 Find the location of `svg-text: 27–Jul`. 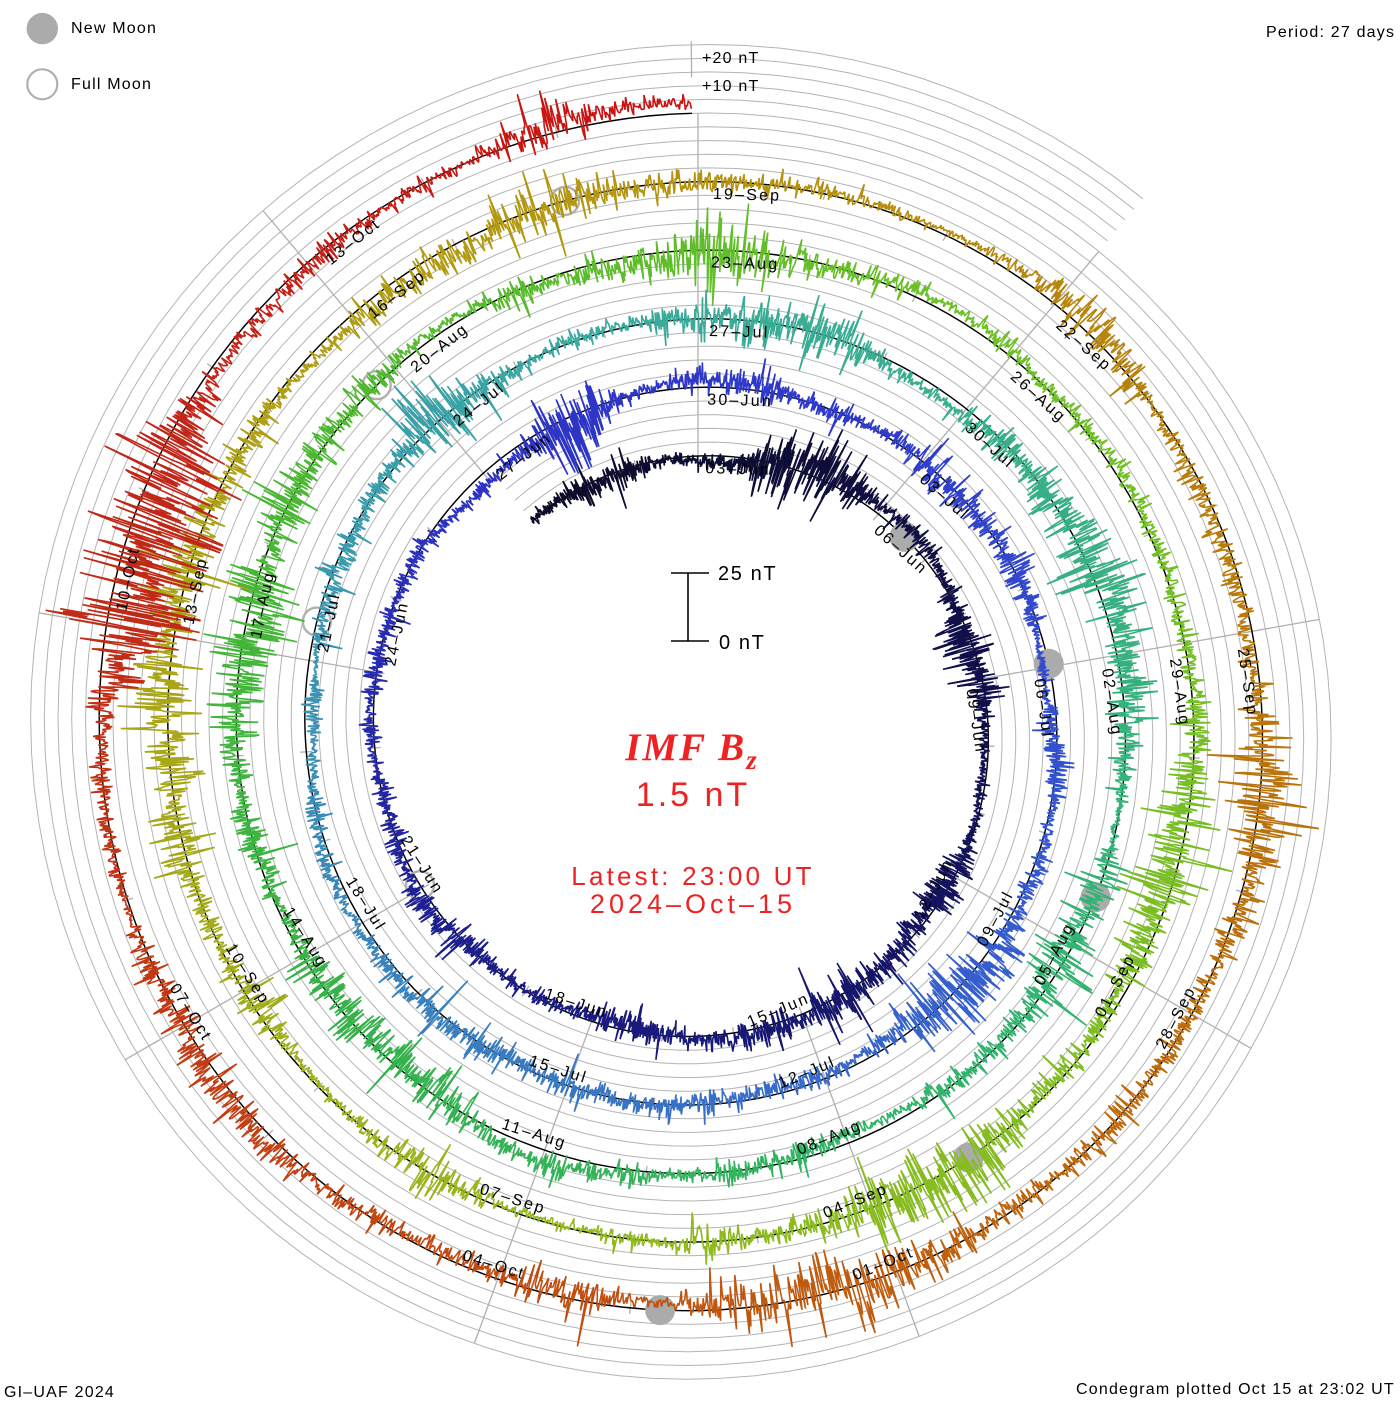

svg-text: 27–Jul is located at coordinates (739, 332).